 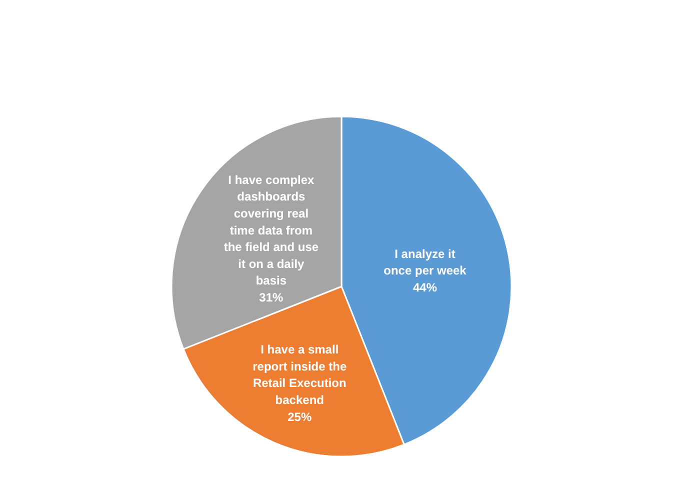 What do you see at coordinates (299, 375) in the screenshot?
I see `slice-label: I have a small report inside the Retail Execution backend` at bounding box center [299, 375].